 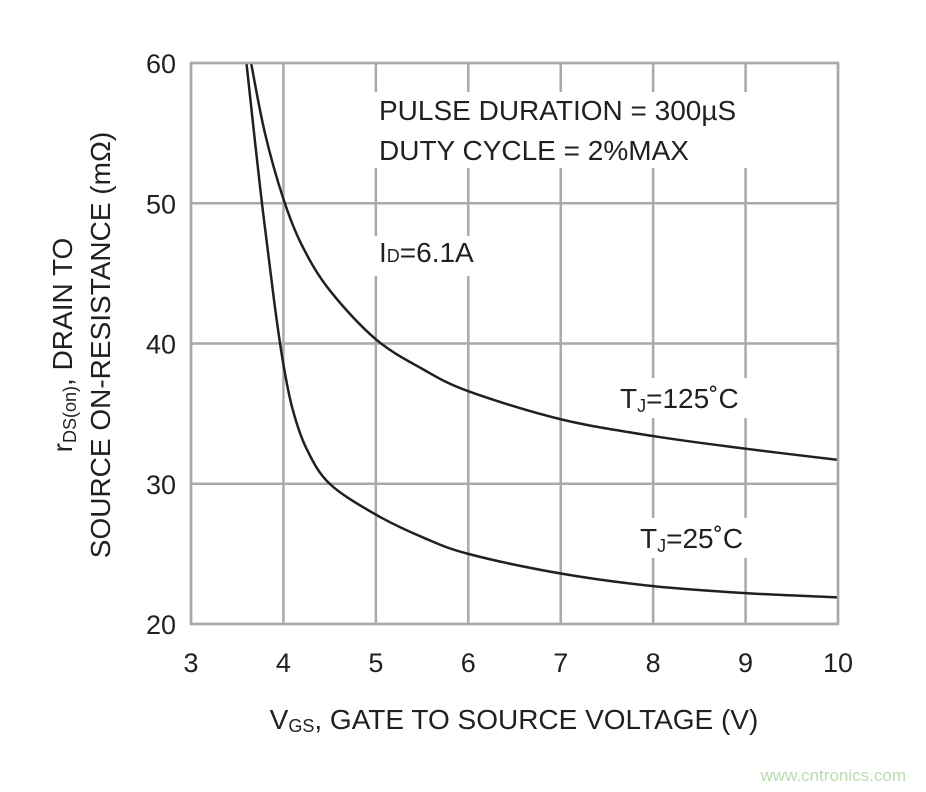 I want to click on x-tick-label: 6, so click(x=468, y=663).